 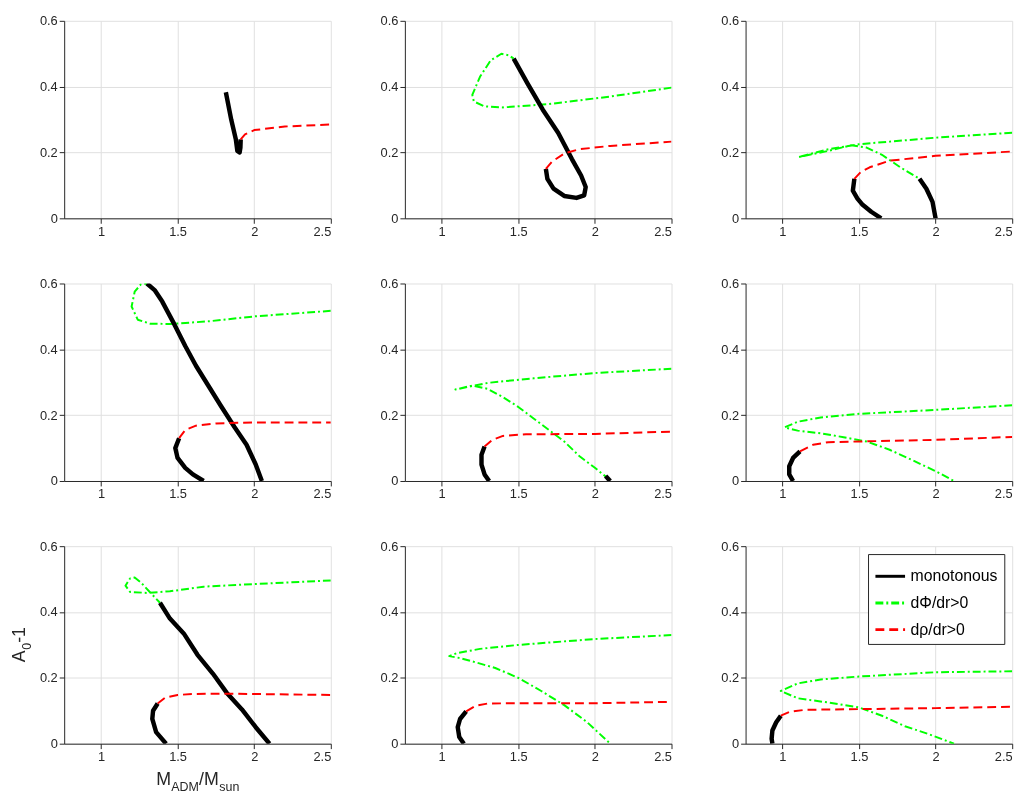 I want to click on legend-label: dρ/dr>0, so click(x=937, y=629).